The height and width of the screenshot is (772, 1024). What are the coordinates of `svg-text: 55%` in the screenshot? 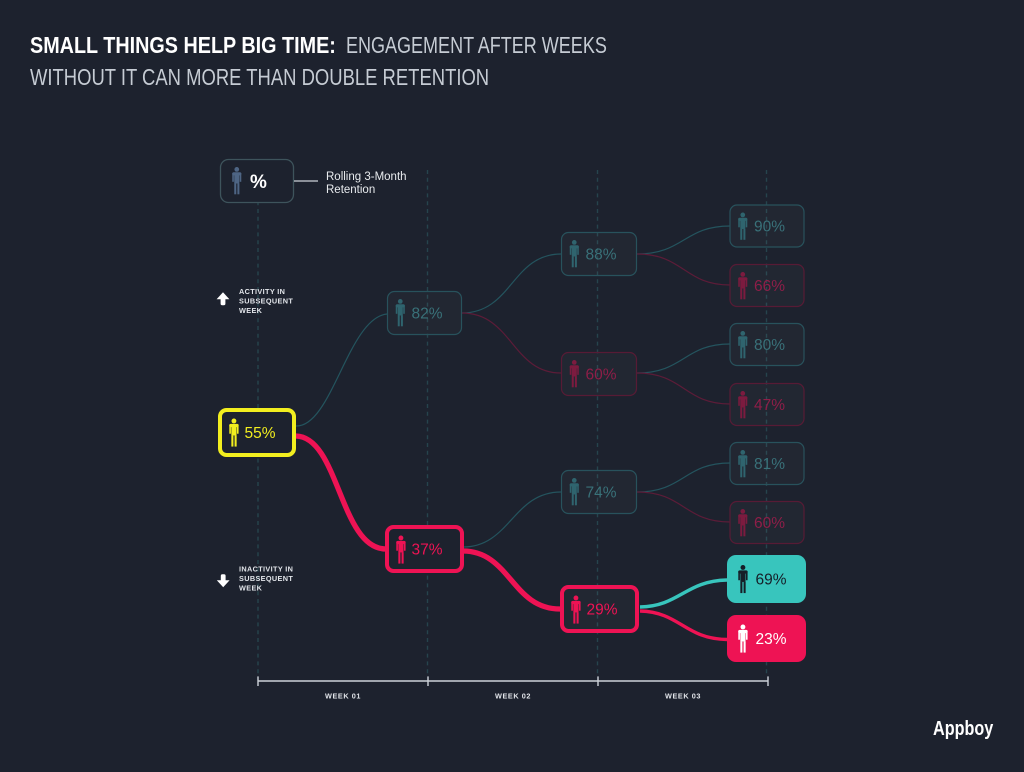 It's located at (260, 433).